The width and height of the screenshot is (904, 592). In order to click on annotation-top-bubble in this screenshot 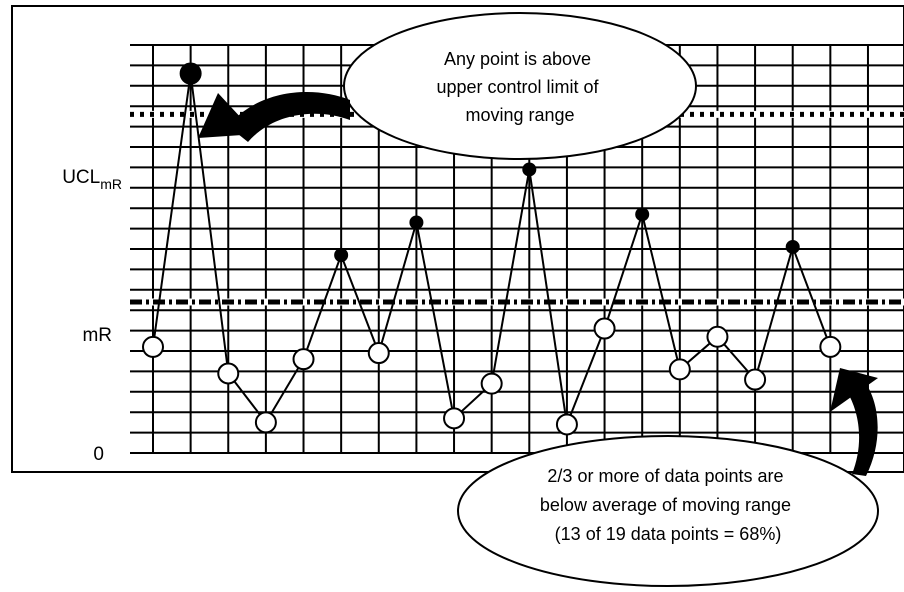, I will do `click(520, 86)`.